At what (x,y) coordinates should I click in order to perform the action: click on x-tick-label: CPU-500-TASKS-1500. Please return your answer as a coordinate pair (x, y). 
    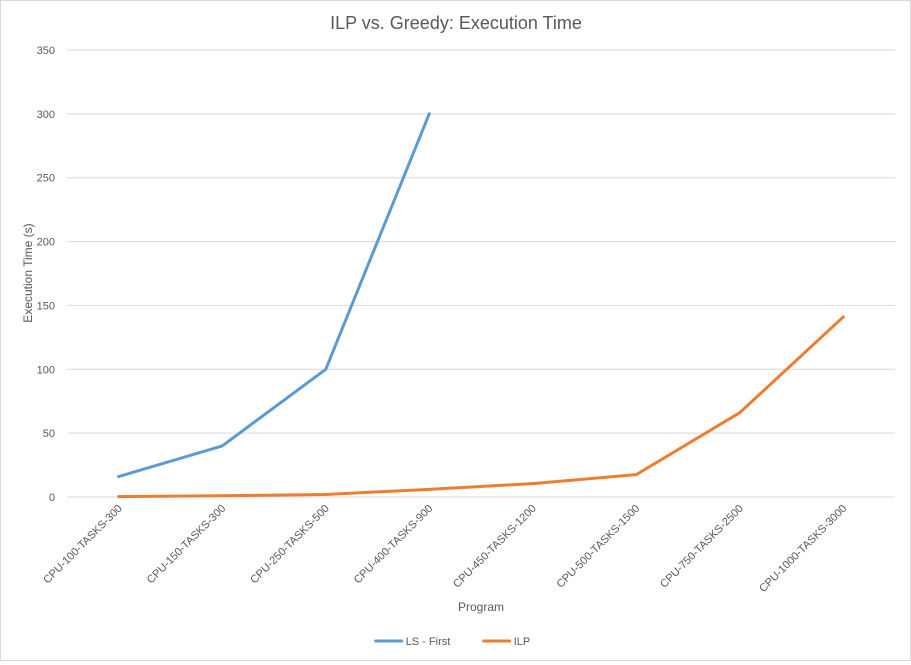
    Looking at the image, I should click on (598, 547).